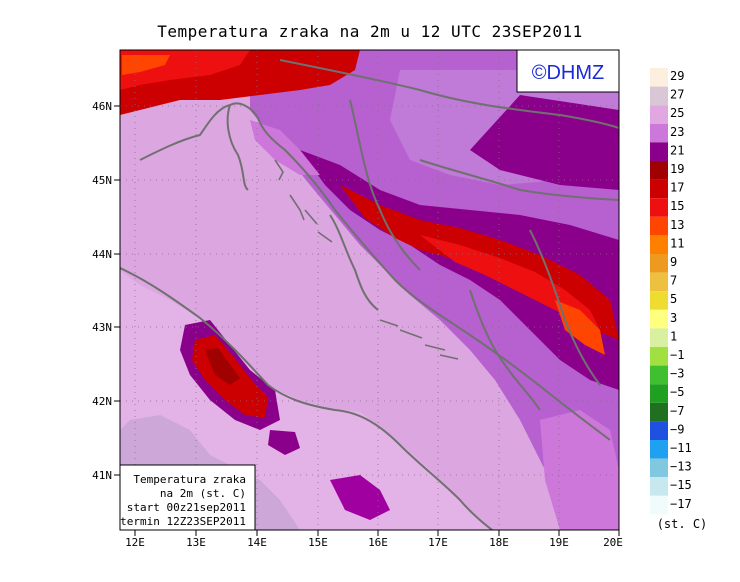 The width and height of the screenshot is (740, 582). I want to click on legend-label: 19, so click(677, 169).